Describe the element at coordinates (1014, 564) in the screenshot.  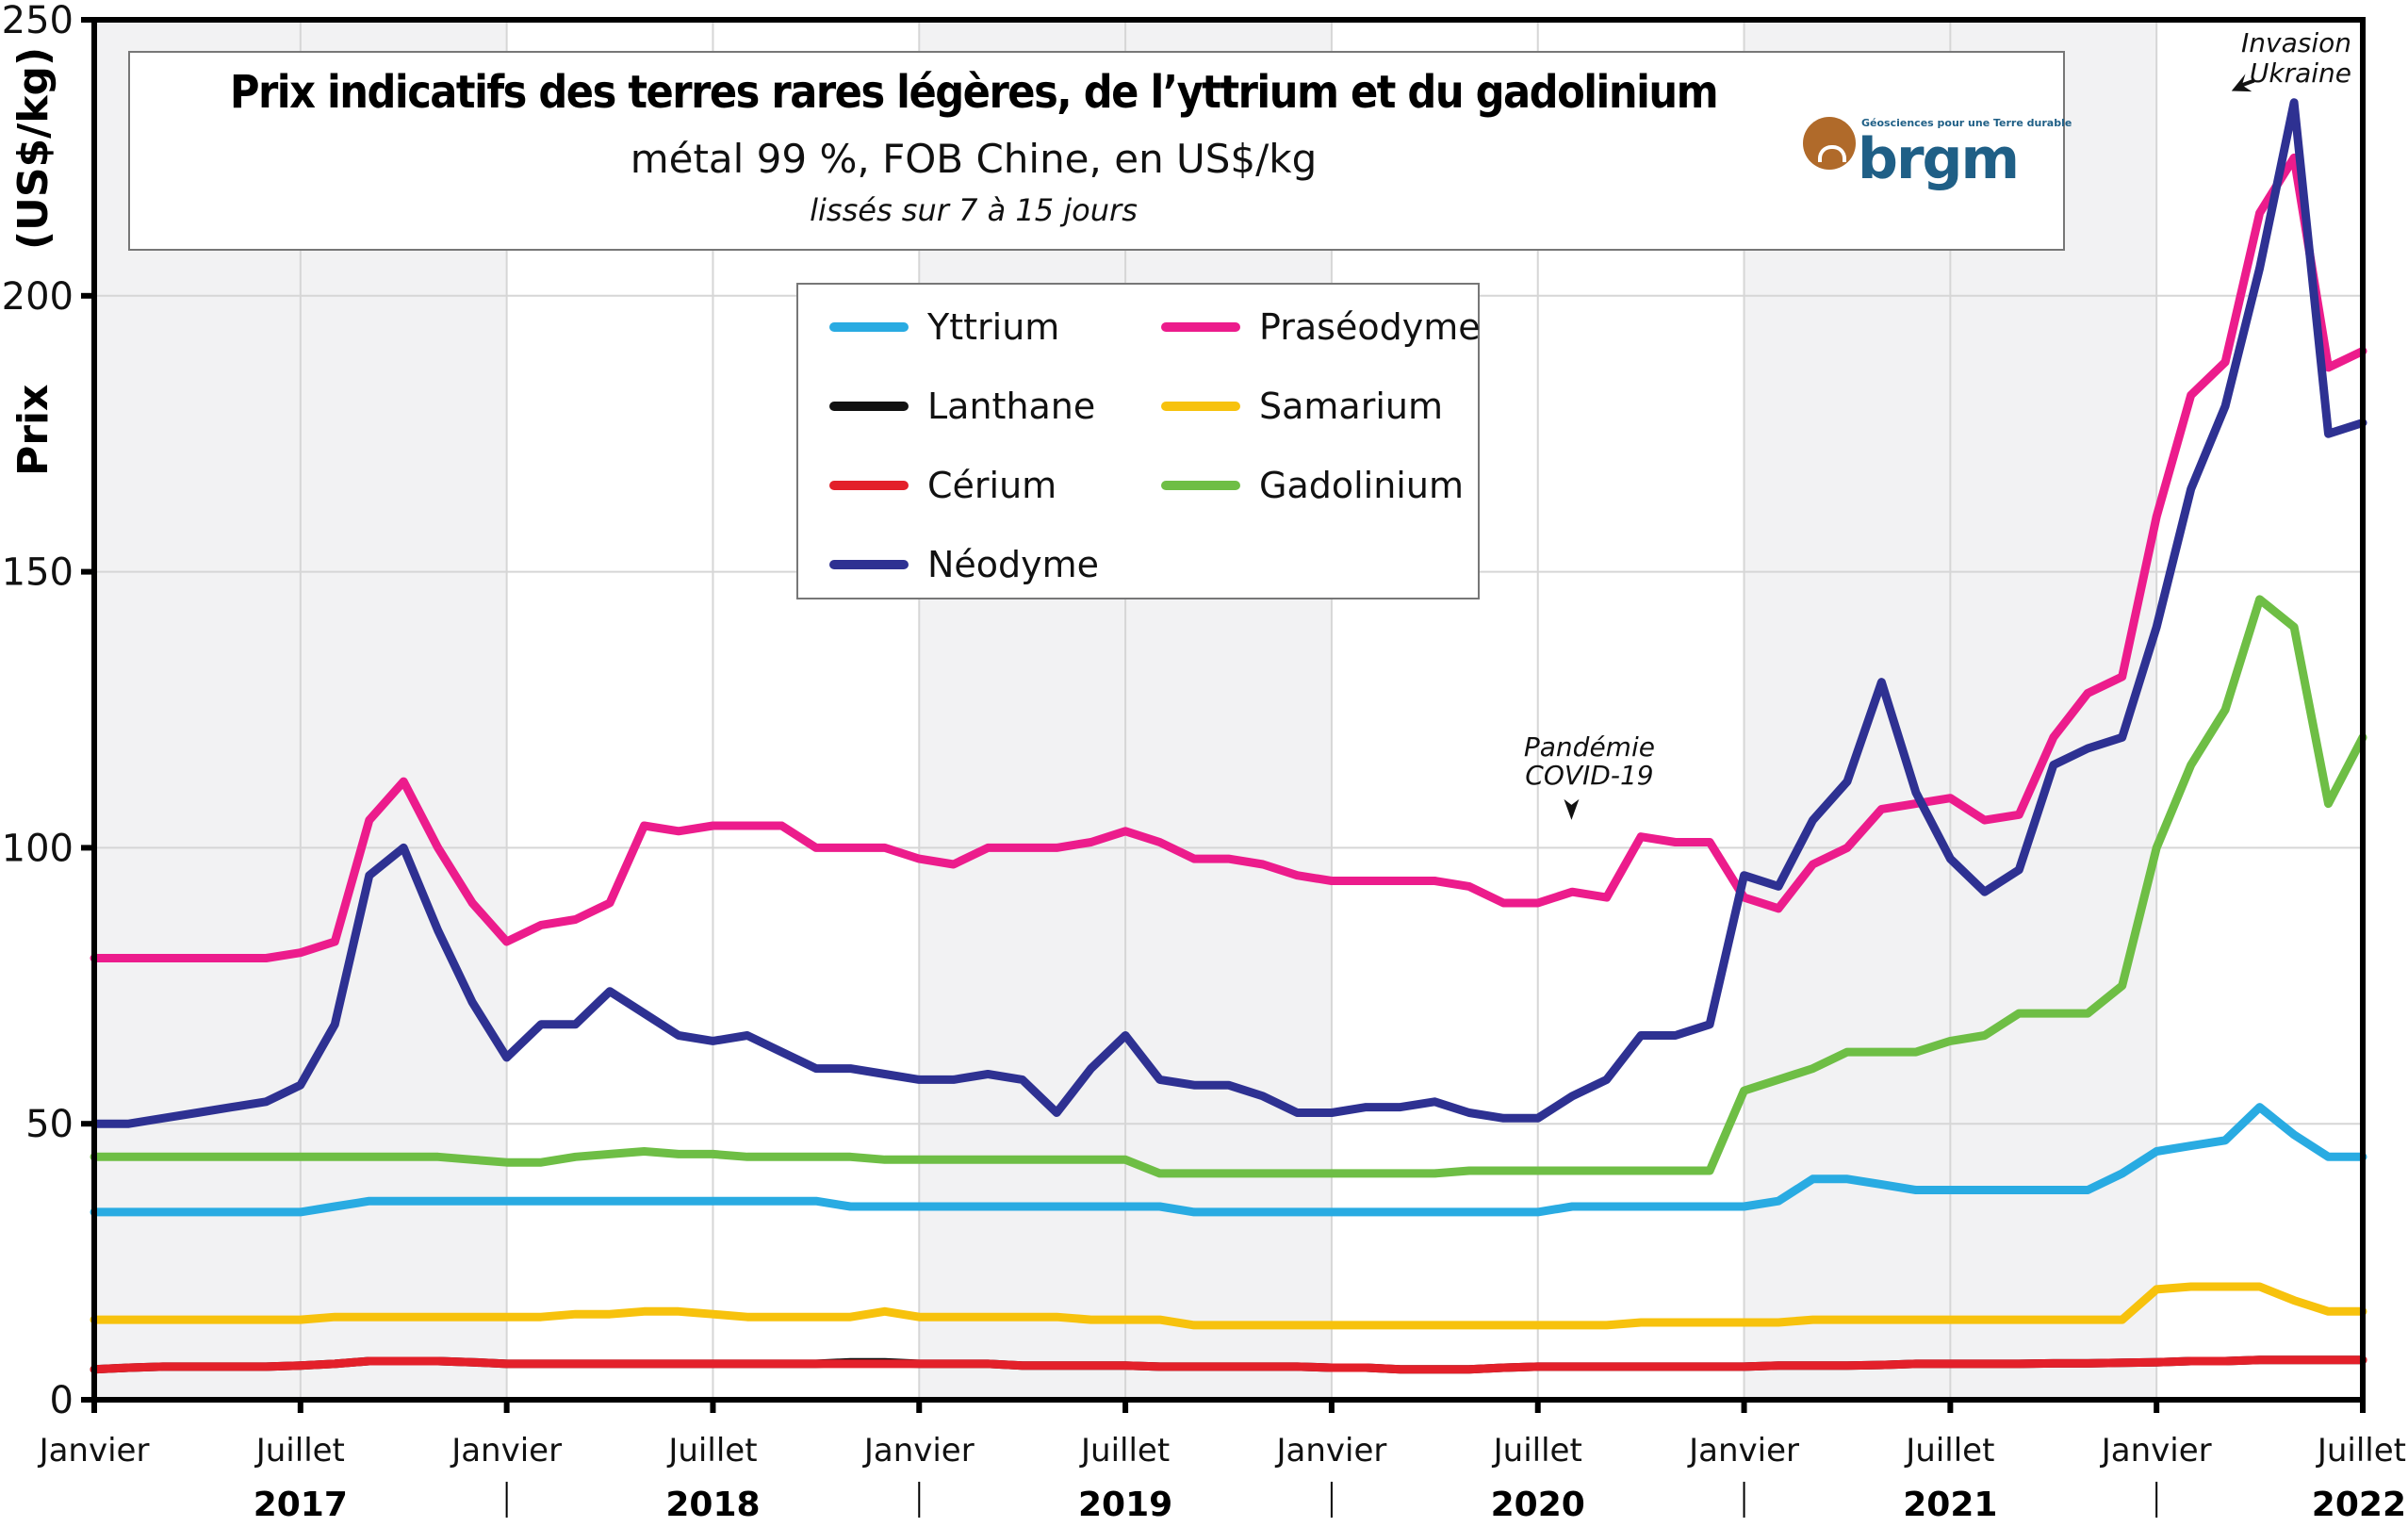
I see `legend-label: Néodyme` at that location.